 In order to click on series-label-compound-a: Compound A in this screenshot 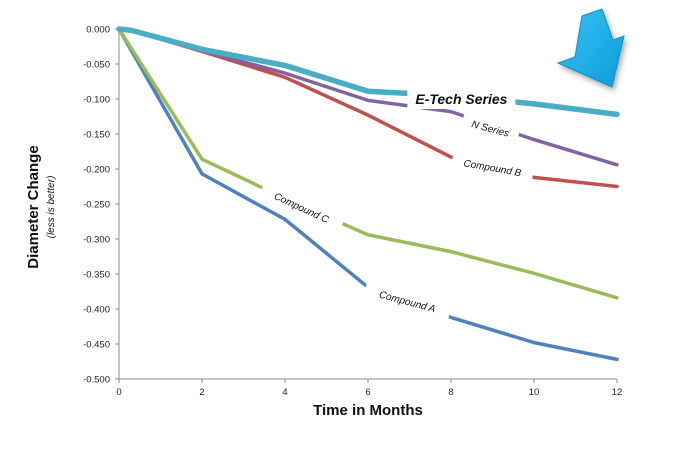, I will do `click(407, 301)`.